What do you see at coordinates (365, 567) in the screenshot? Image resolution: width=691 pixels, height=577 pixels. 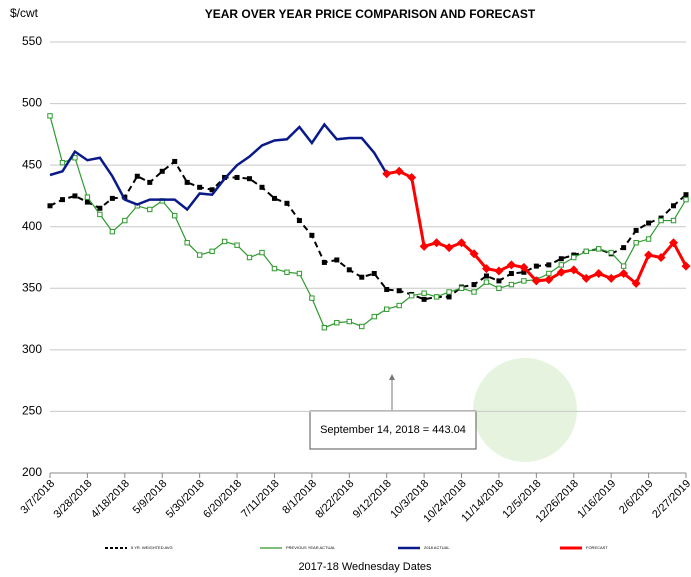 I see `x-axis-label: 2017-18 Wednesday Dates` at bounding box center [365, 567].